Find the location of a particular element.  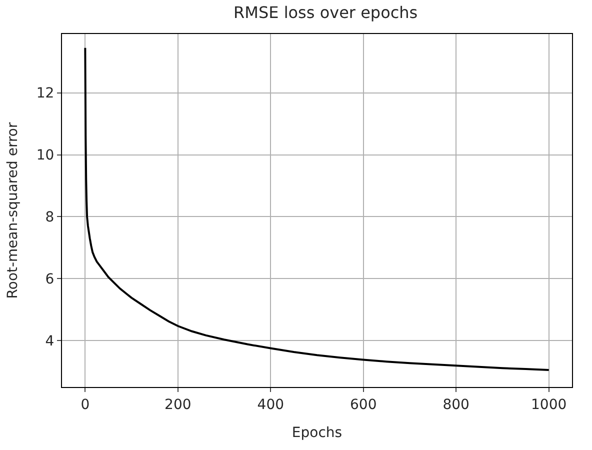

chart-title: RMSE loss over epochs is located at coordinates (326, 12).